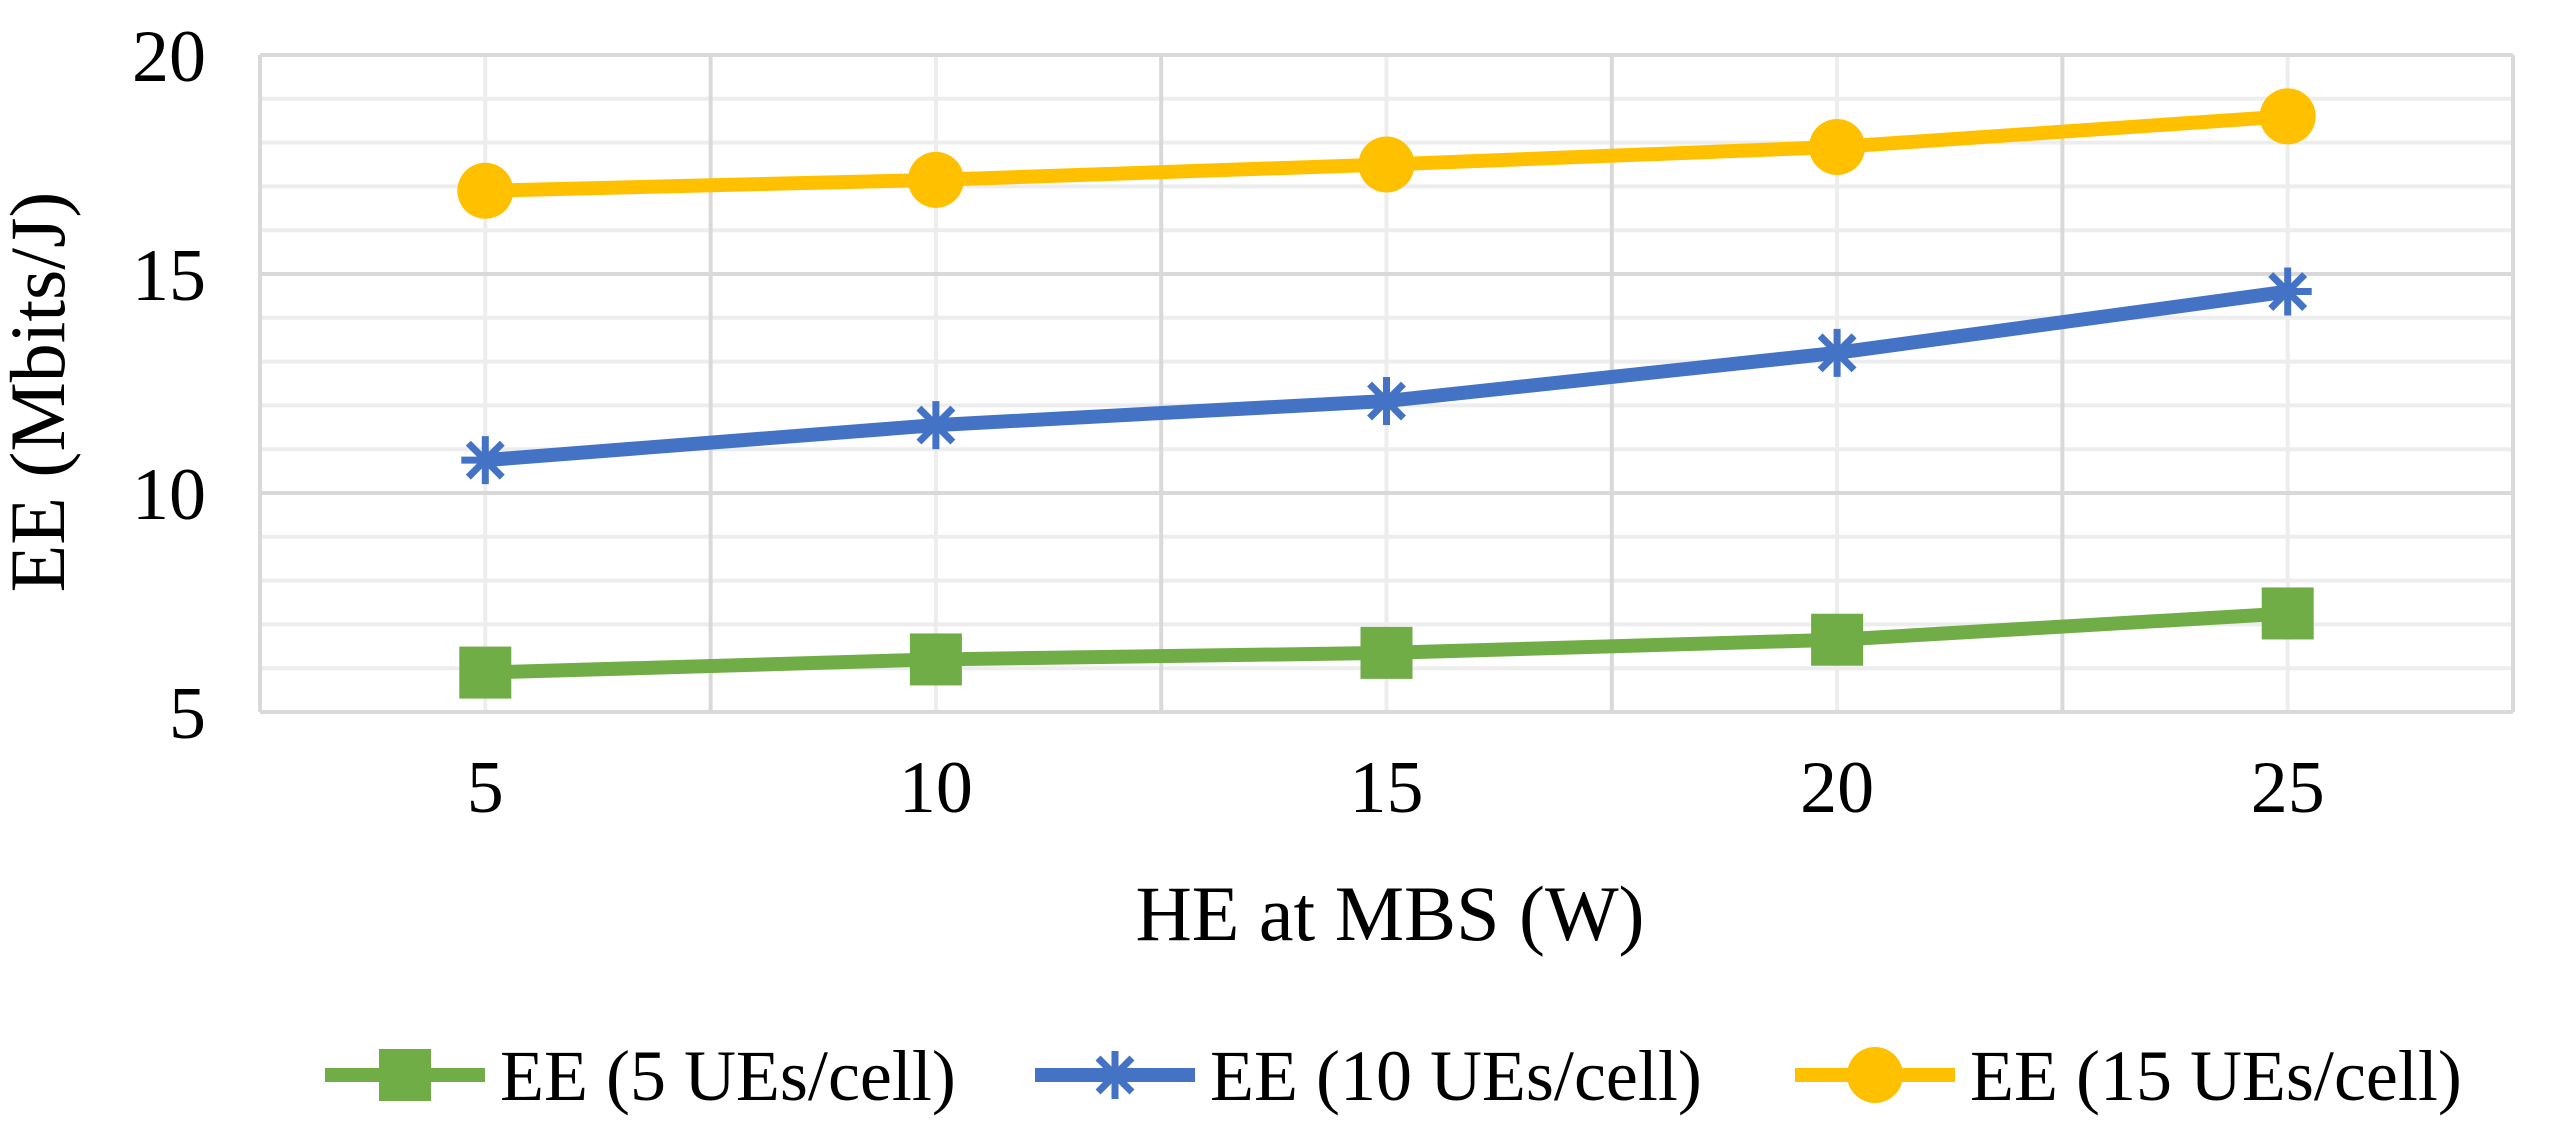  I want to click on legend-label: EE (10 UEs/cell), so click(1456, 1076).